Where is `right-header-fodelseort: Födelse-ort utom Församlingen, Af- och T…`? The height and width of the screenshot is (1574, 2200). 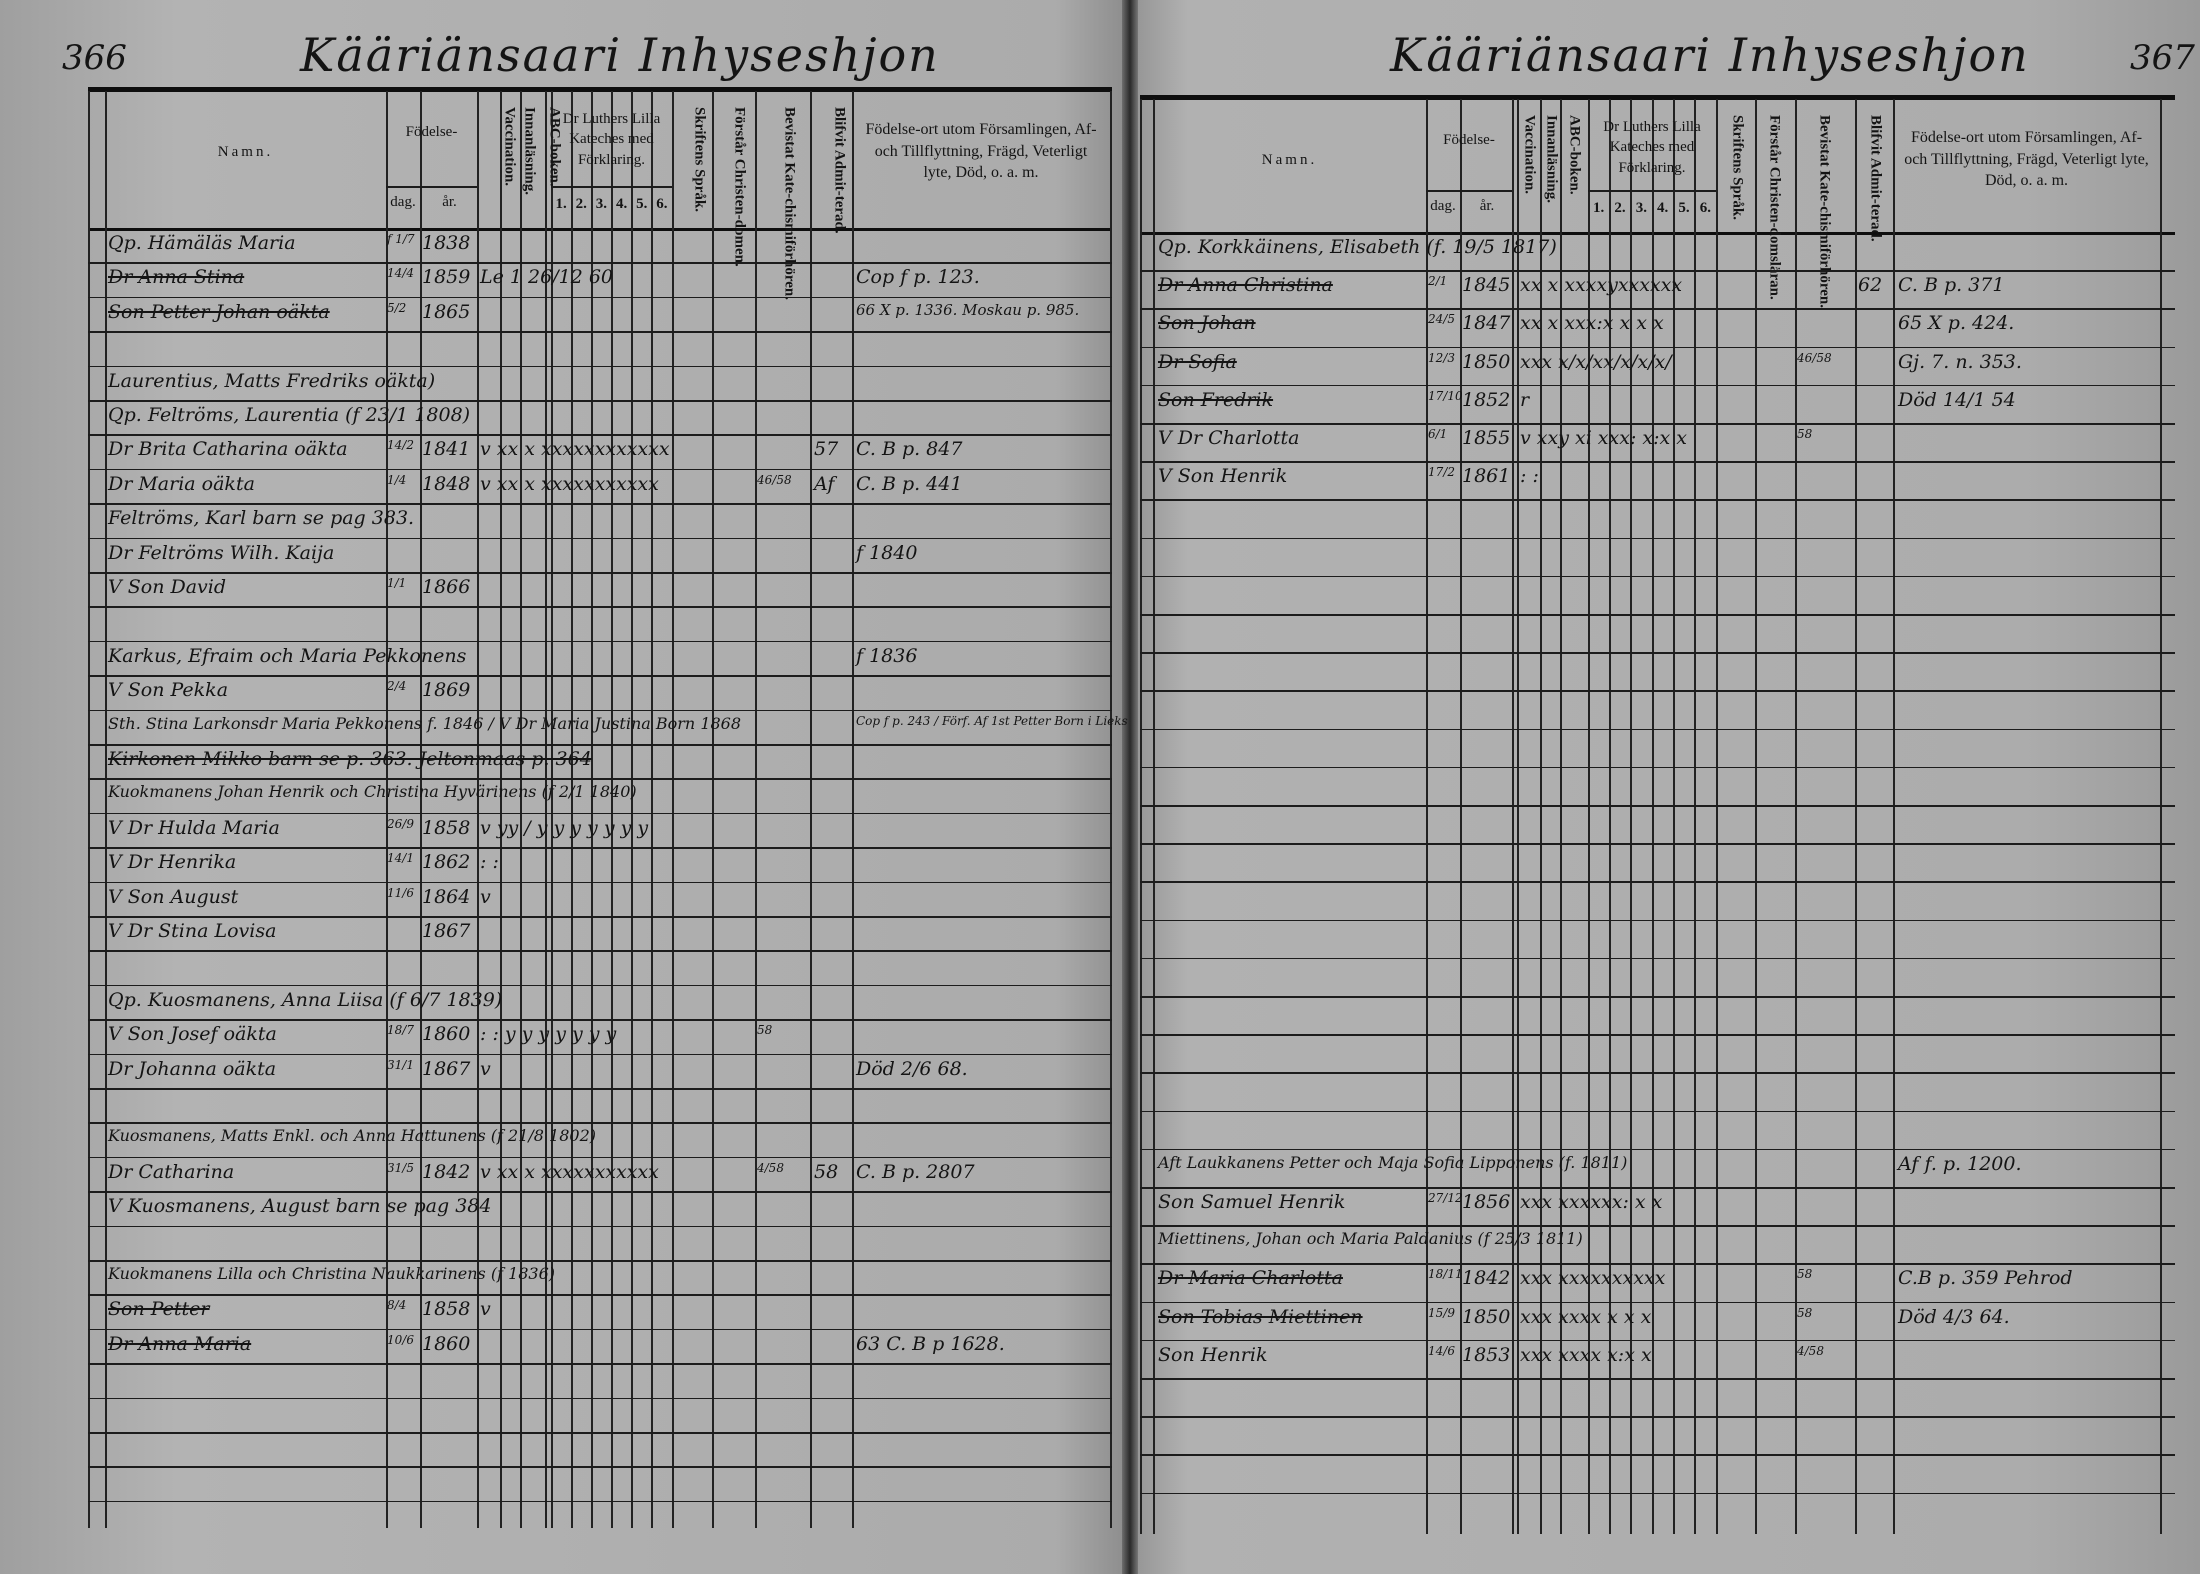 right-header-fodelseort: Födelse-ort utom Församlingen, Af- och T… is located at coordinates (2026, 159).